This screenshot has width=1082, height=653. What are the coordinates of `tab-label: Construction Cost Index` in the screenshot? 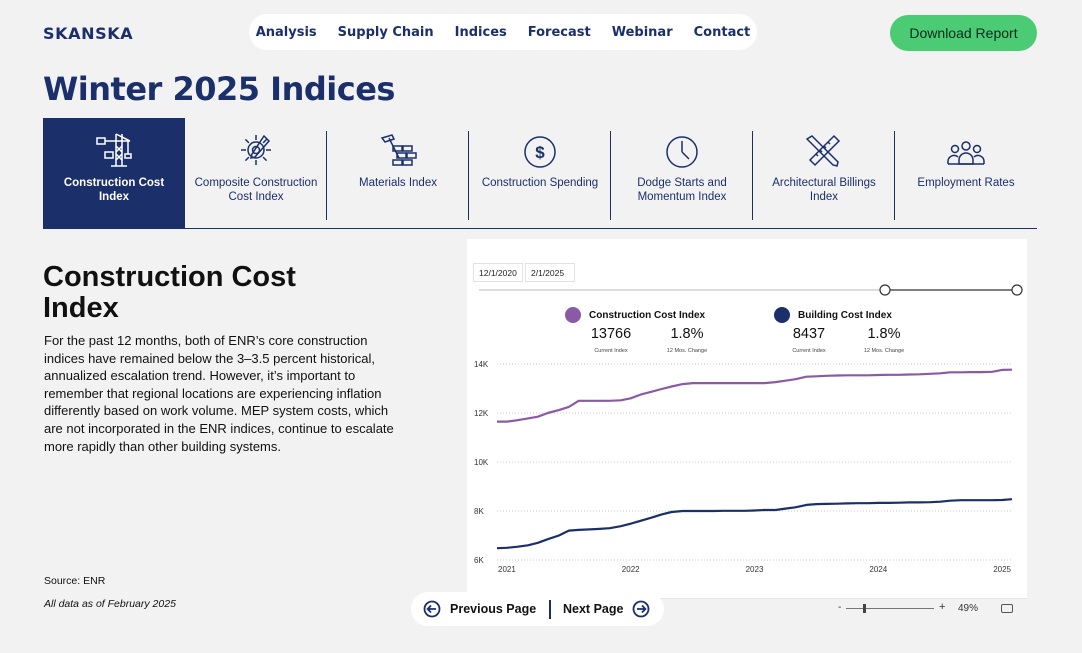 It's located at (114, 190).